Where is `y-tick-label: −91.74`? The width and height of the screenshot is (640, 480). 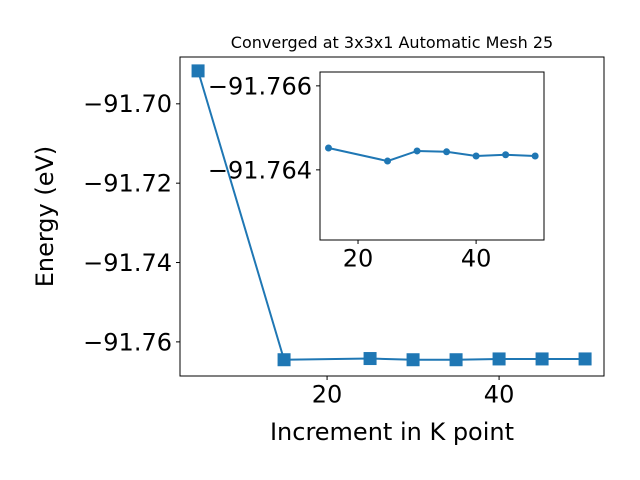 y-tick-label: −91.74 is located at coordinates (127, 263).